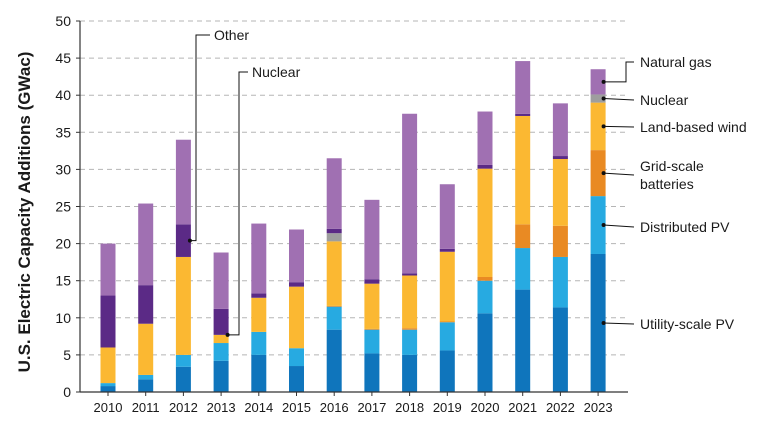 This screenshot has height=436, width=768. I want to click on bar-other-2020, so click(485, 166).